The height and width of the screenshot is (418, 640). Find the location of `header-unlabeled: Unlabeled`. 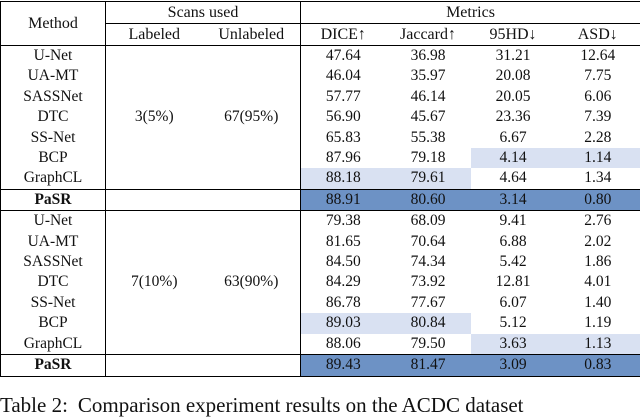

header-unlabeled: Unlabeled is located at coordinates (252, 35).